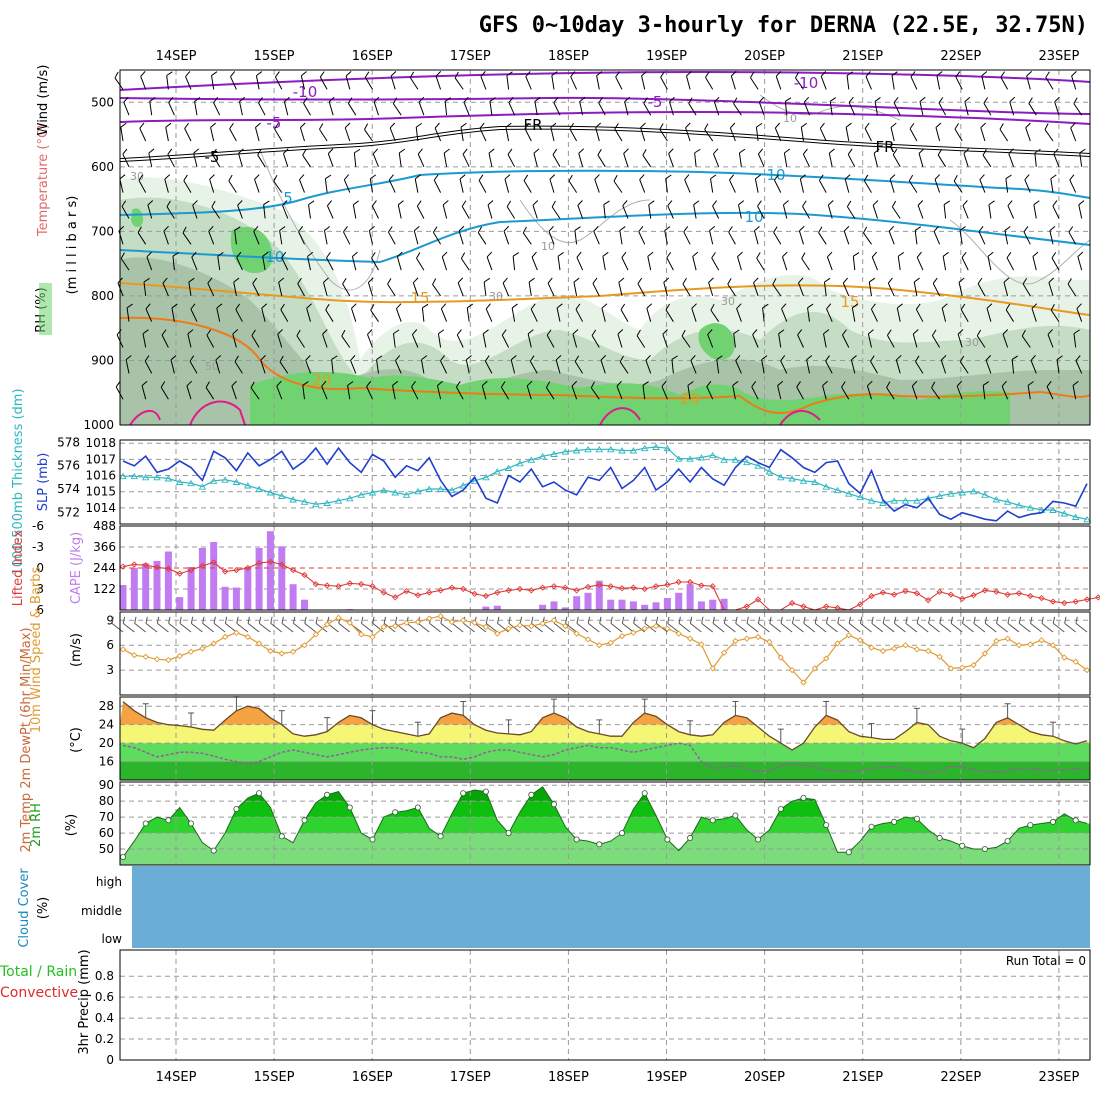 This screenshot has width=1100, height=1100. What do you see at coordinates (605, 483) in the screenshot?
I see `thickness-line` at bounding box center [605, 483].